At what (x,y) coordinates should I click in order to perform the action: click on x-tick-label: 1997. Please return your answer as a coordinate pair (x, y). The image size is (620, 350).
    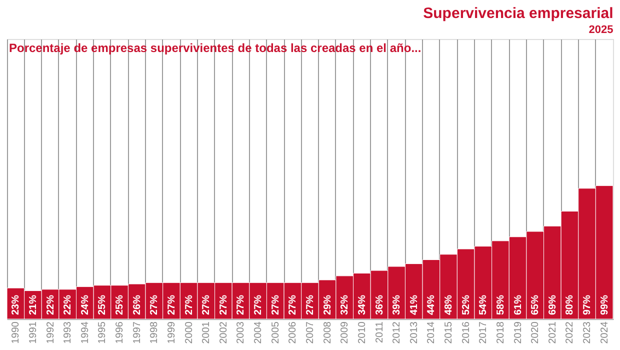
    Looking at the image, I should click on (137, 332).